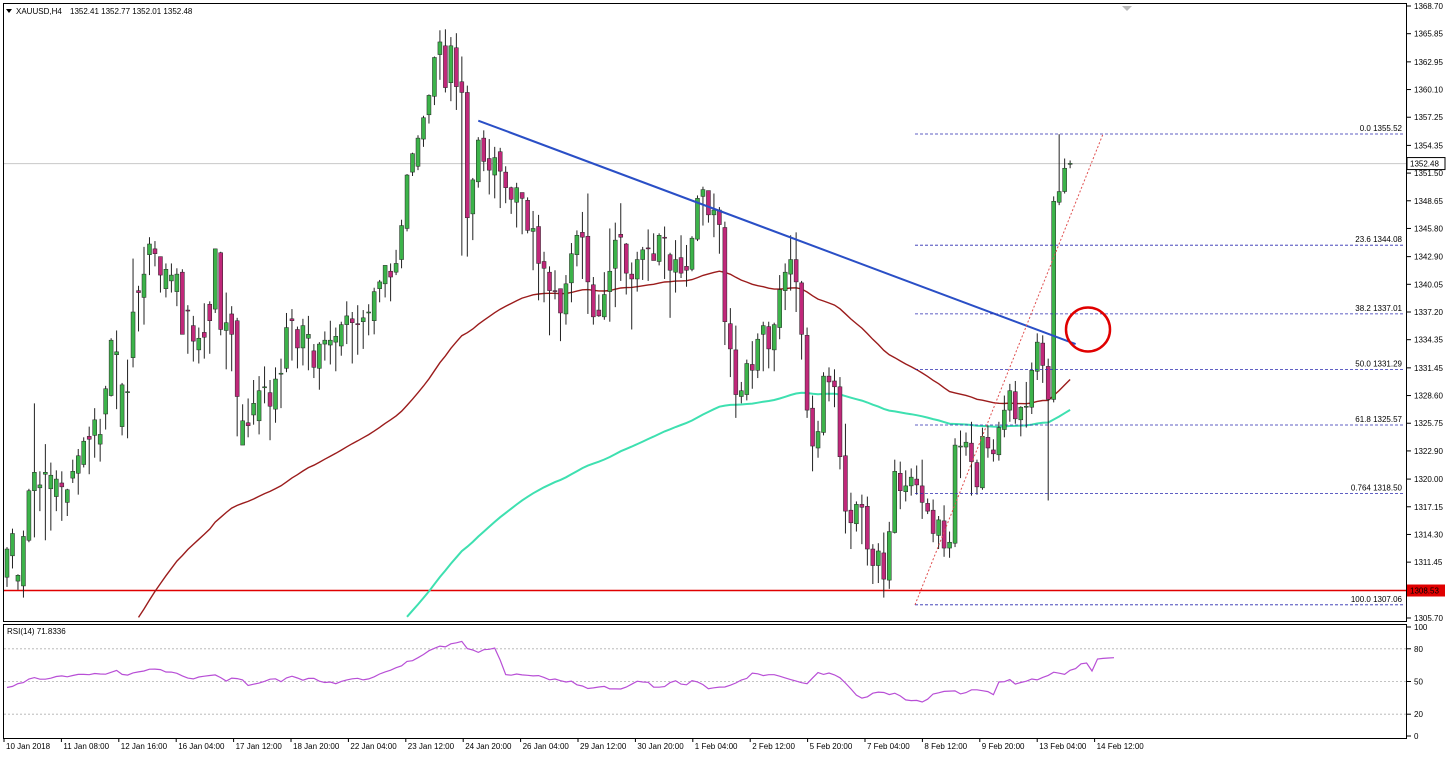 The height and width of the screenshot is (761, 1448). Describe the element at coordinates (1428, 117) in the screenshot. I see `price-tick-label: 1357.25` at that location.